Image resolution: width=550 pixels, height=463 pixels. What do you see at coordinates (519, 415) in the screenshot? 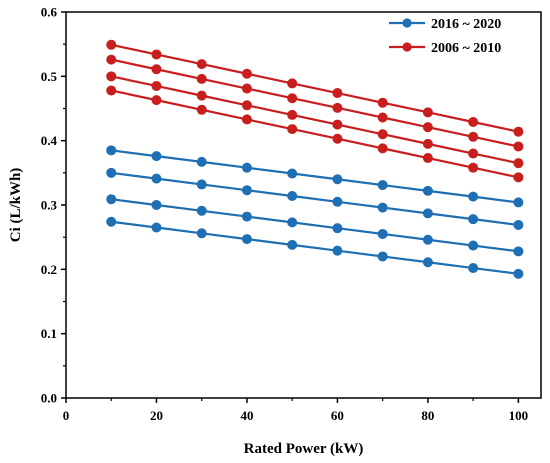
I see `x-tick-label: 100` at bounding box center [519, 415].